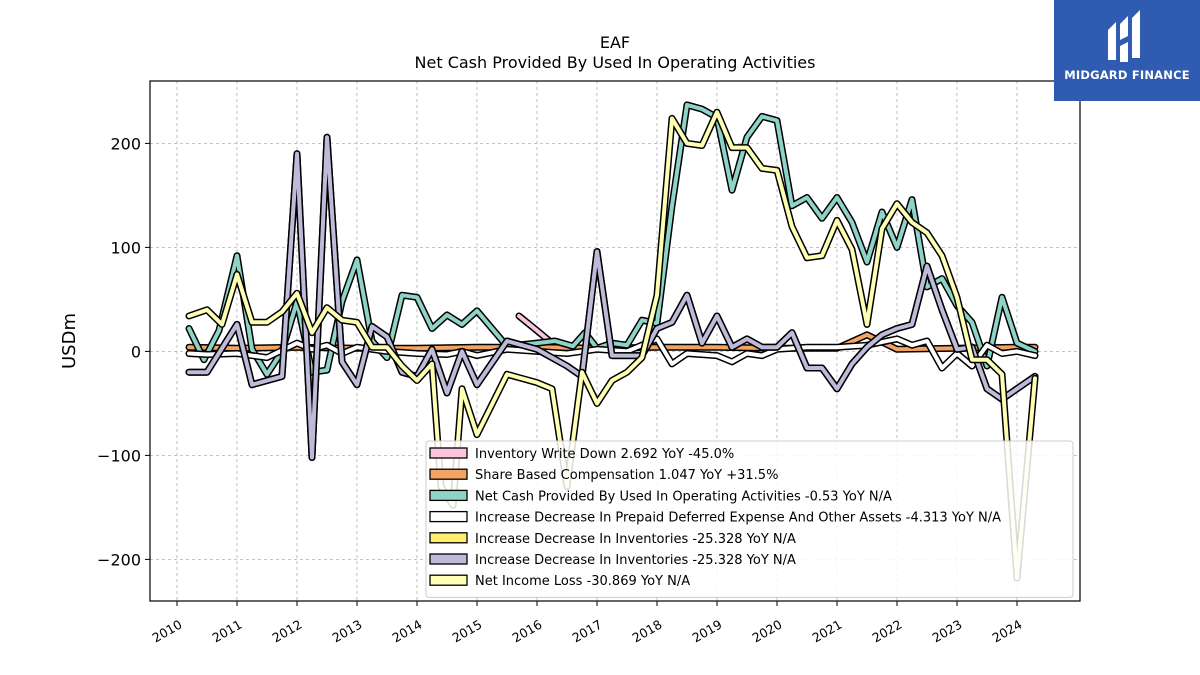  What do you see at coordinates (119, 455) in the screenshot?
I see `y-tick-label: −100` at bounding box center [119, 455].